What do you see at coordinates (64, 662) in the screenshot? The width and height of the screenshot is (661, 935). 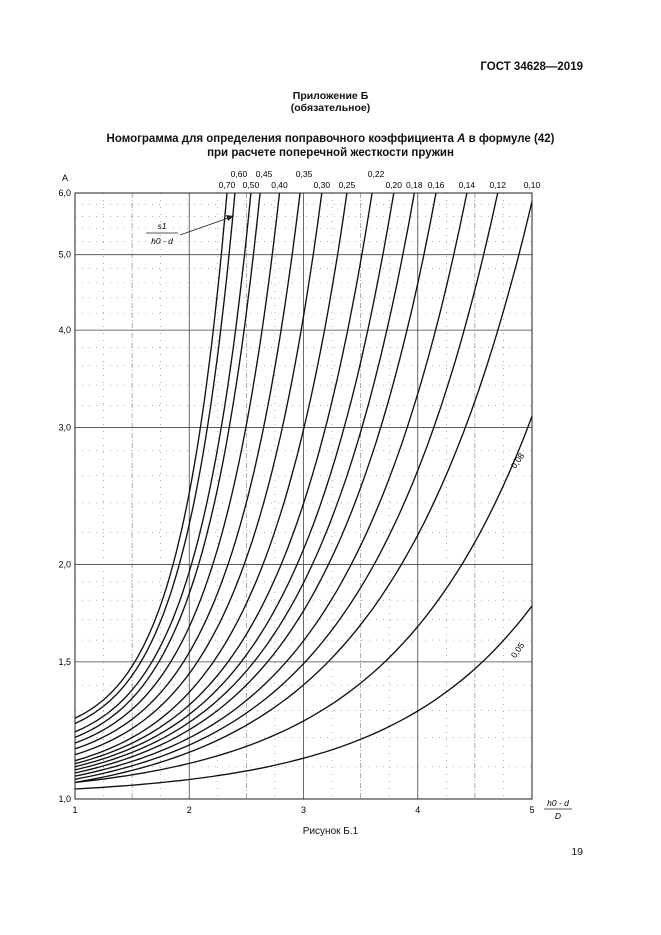 I see `y-tick-label: 1,5` at bounding box center [64, 662].